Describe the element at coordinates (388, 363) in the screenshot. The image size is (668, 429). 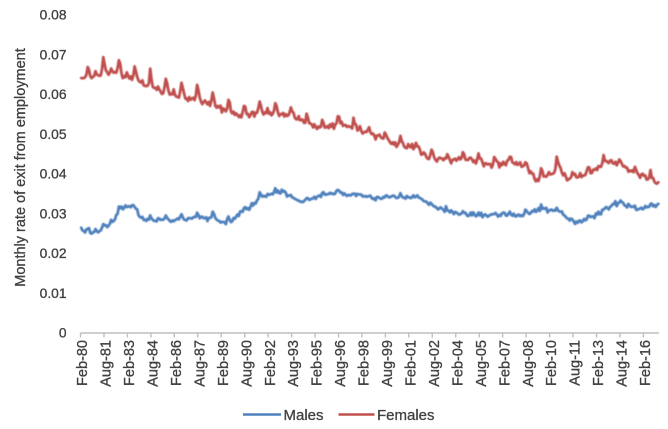
I see `svg-text: Aug-99` at that location.